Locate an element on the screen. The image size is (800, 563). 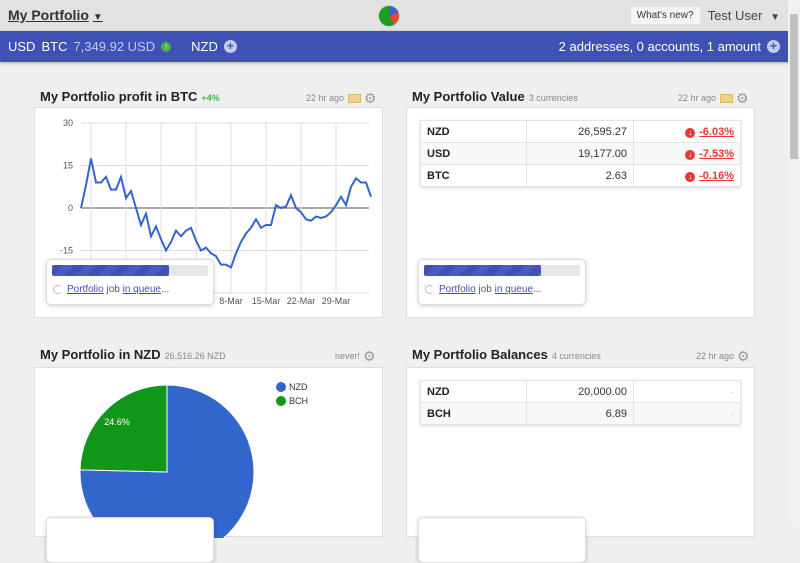
profit-meta: 22 hr ago ⚙ is located at coordinates (341, 98).